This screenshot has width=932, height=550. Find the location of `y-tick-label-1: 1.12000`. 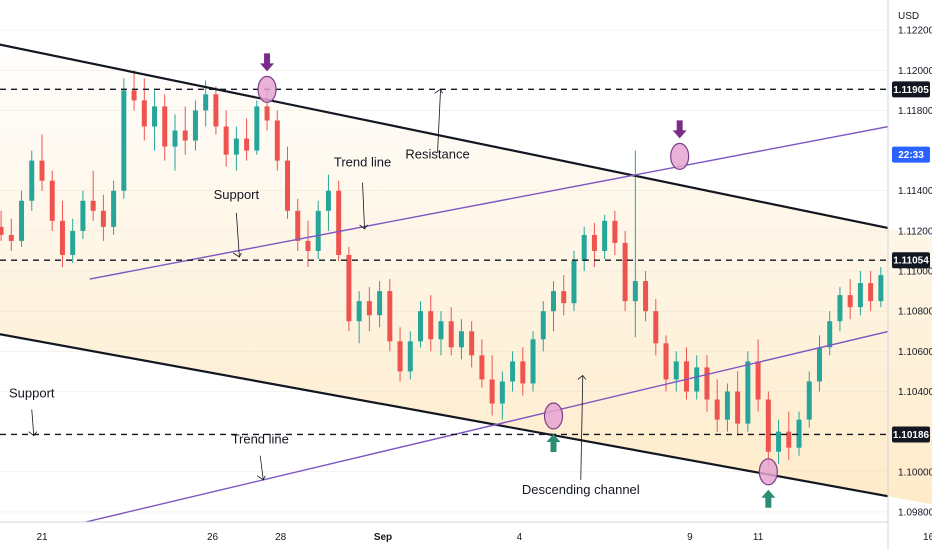

y-tick-label-1: 1.12000 is located at coordinates (915, 71).